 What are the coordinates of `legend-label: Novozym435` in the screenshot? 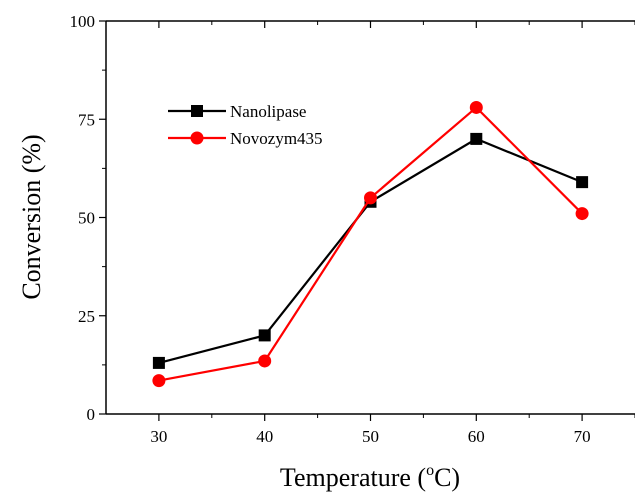 It's located at (276, 138).